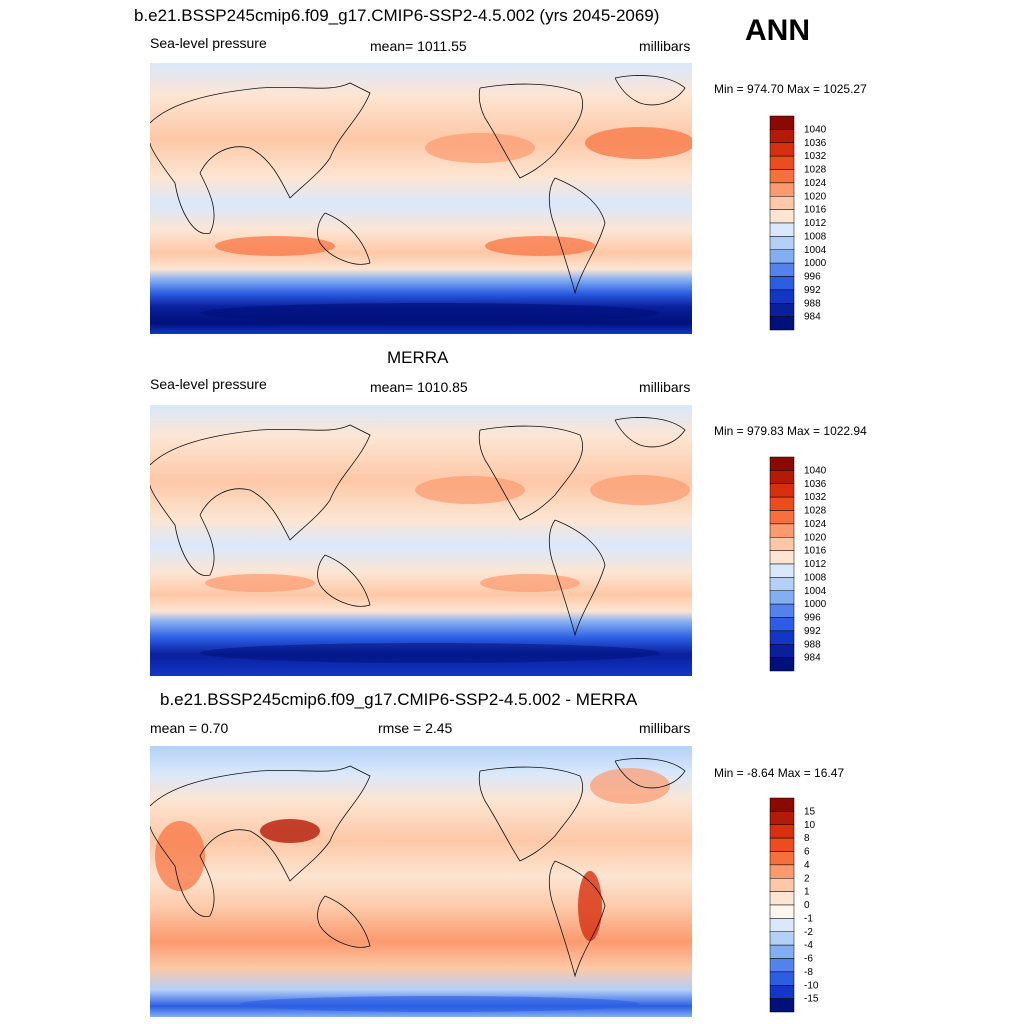 The image size is (1024, 1024). What do you see at coordinates (418, 868) in the screenshot?
I see `panel3-coastlines` at bounding box center [418, 868].